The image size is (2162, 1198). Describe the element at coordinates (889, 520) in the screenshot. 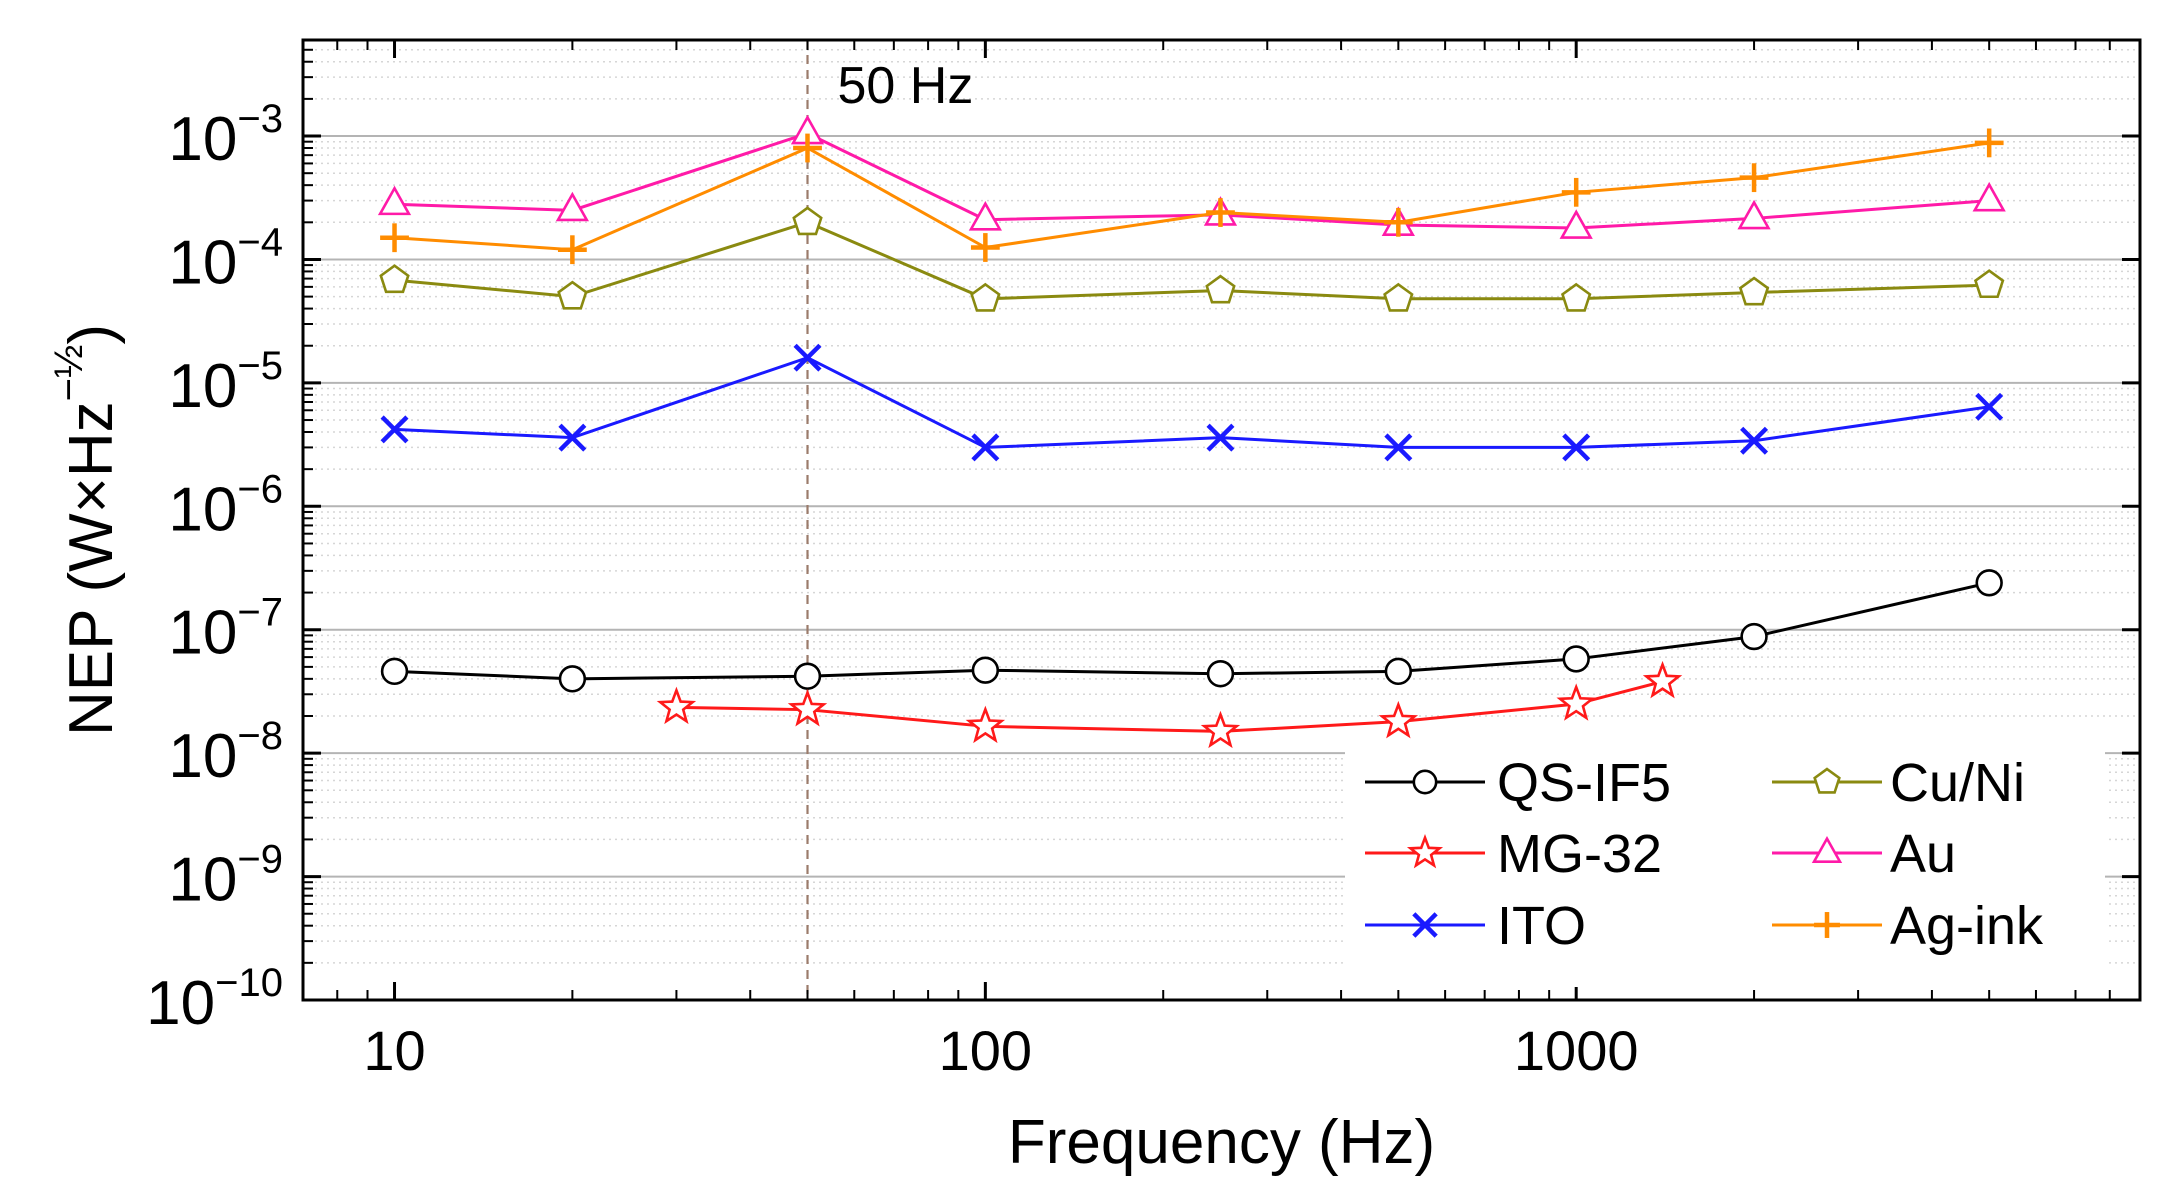

I see `annotation-layer: 50 Hz` at that location.